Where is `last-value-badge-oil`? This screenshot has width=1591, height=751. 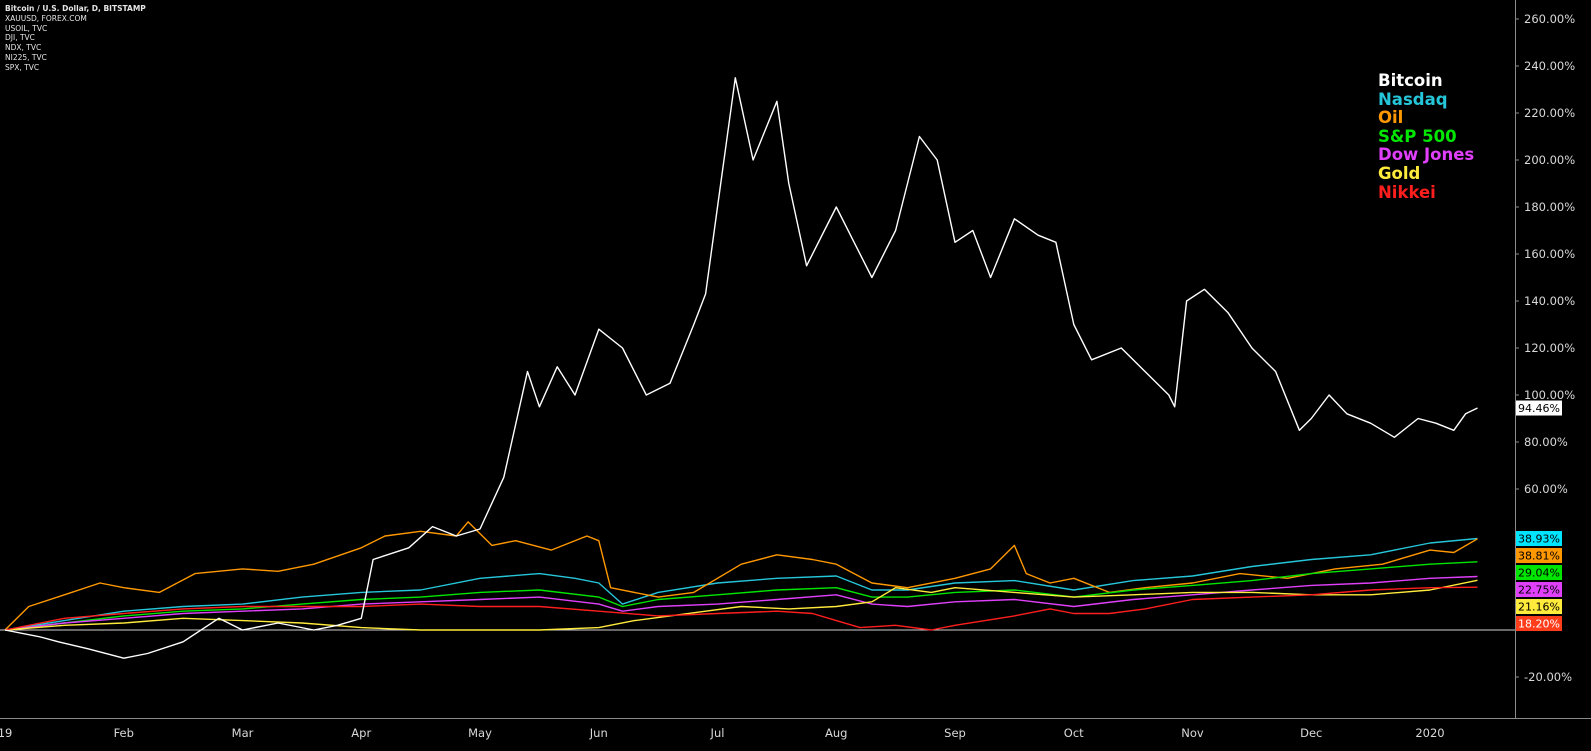
last-value-badge-oil is located at coordinates (1539, 556).